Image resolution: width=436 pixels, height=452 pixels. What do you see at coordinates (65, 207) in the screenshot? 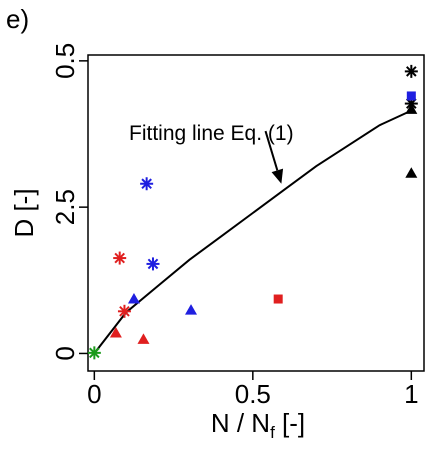
I see `y-tick-label: 2.5` at bounding box center [65, 207].